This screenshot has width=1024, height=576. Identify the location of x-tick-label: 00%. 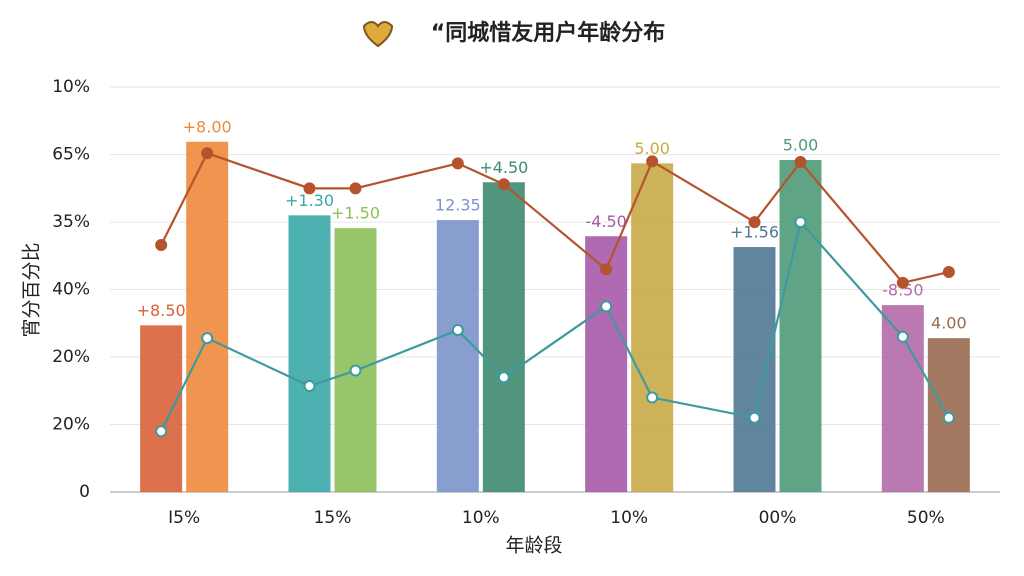
(778, 518).